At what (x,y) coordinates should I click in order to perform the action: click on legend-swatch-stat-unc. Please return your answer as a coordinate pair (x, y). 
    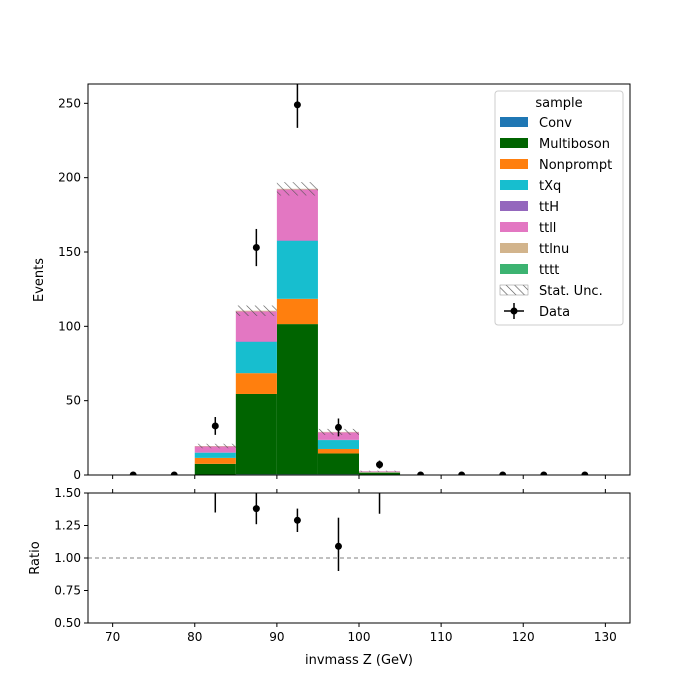
    Looking at the image, I should click on (514, 290).